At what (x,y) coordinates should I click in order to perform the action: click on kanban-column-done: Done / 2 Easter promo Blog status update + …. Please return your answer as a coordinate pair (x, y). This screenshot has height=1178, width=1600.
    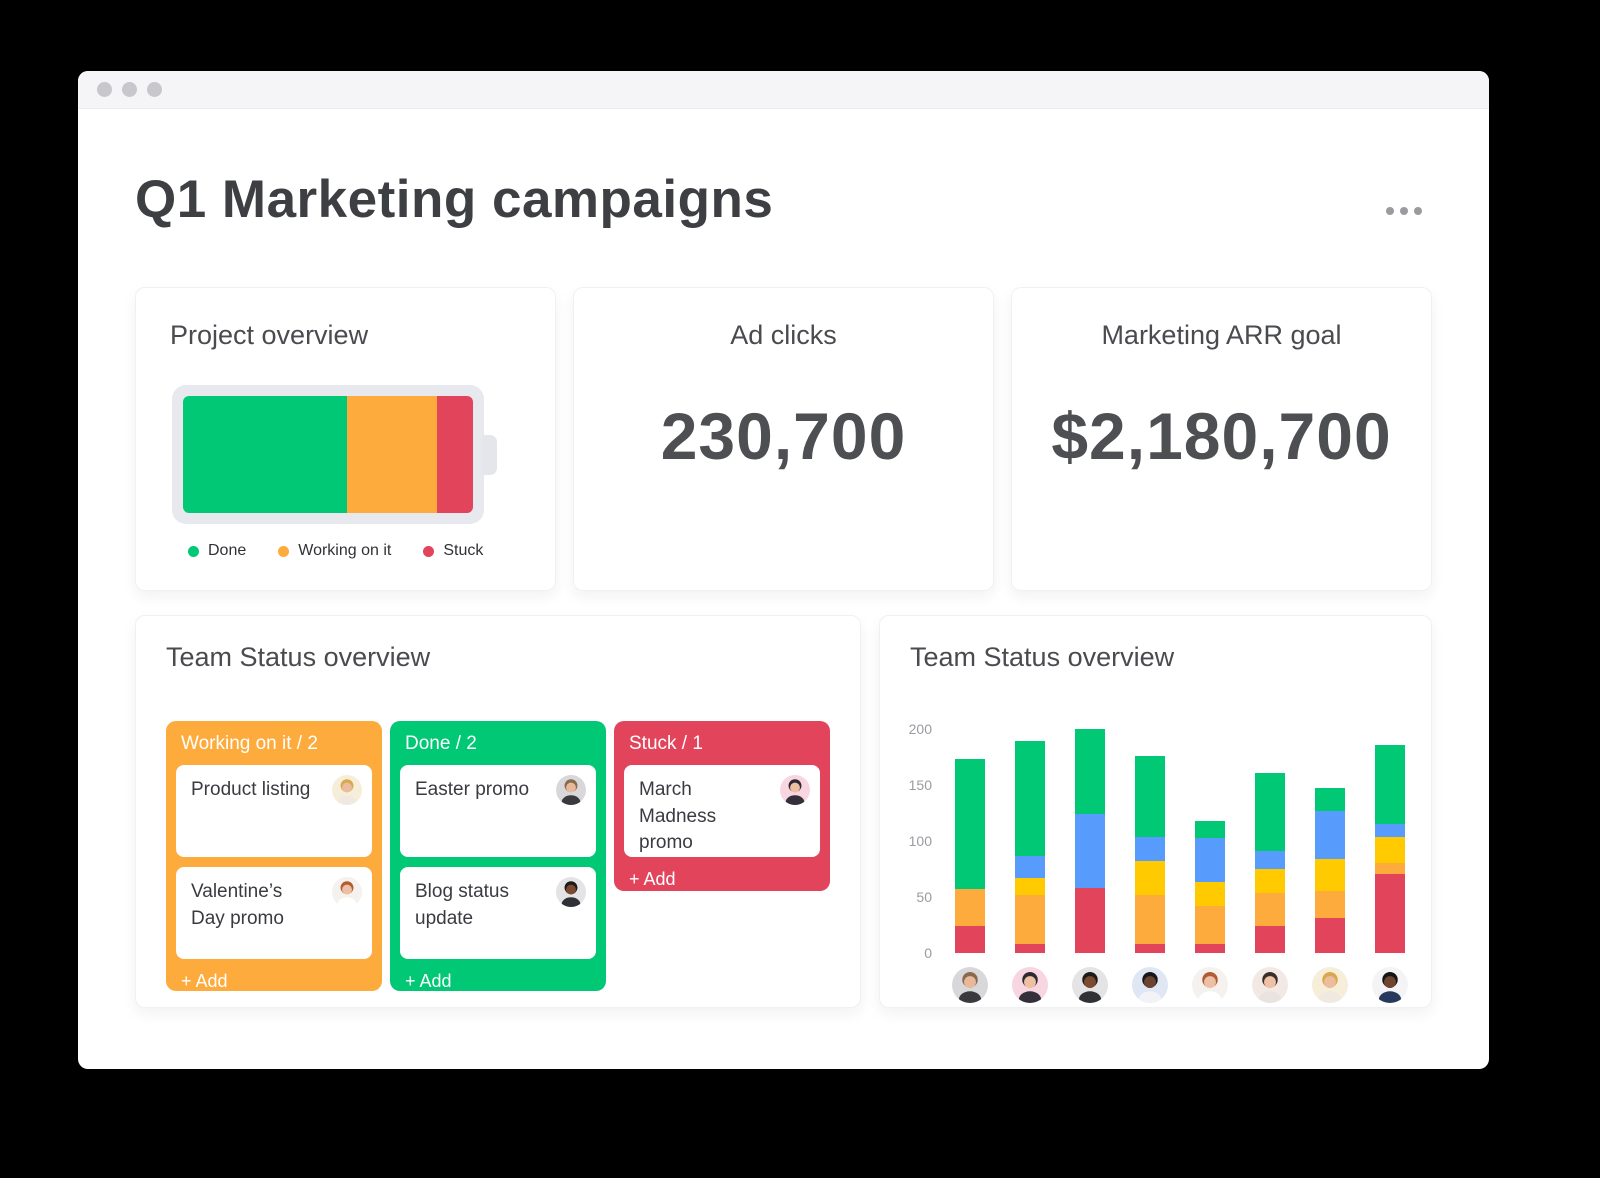
    Looking at the image, I should click on (498, 856).